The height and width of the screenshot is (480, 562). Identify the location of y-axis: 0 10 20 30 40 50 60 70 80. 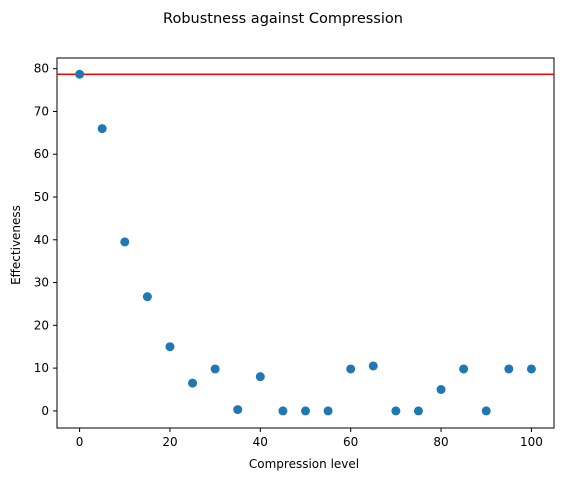
(45, 240).